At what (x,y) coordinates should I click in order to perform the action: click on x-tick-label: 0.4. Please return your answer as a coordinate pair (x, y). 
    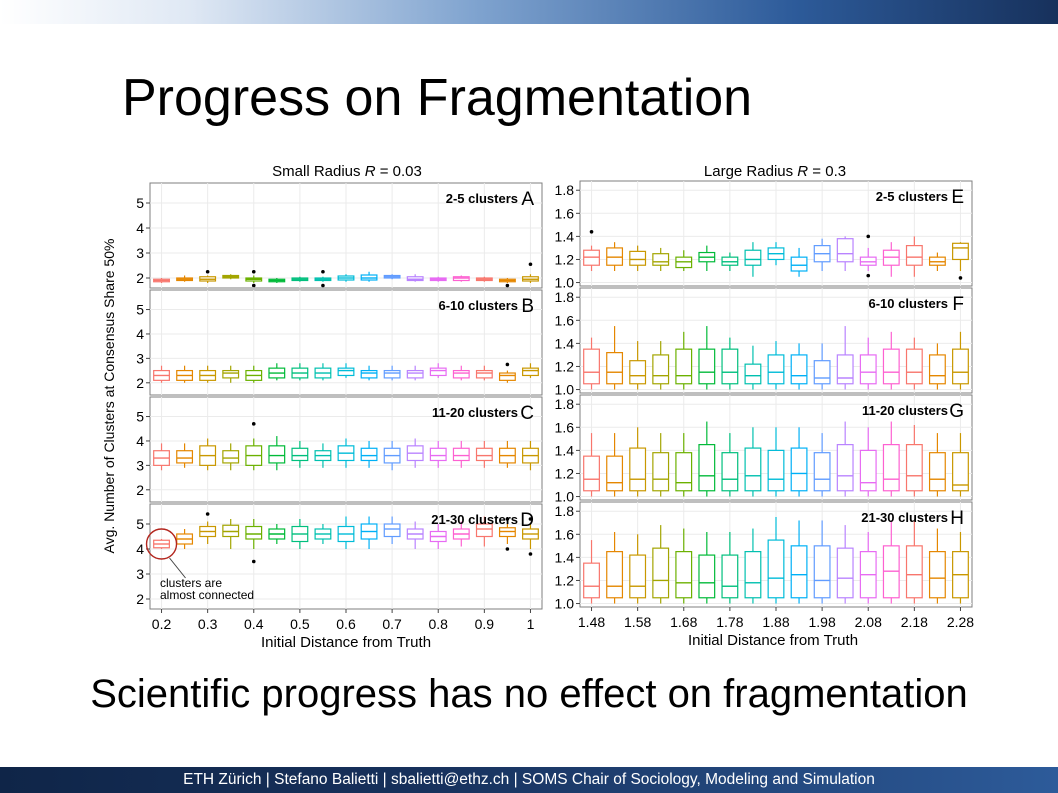
    Looking at the image, I should click on (254, 624).